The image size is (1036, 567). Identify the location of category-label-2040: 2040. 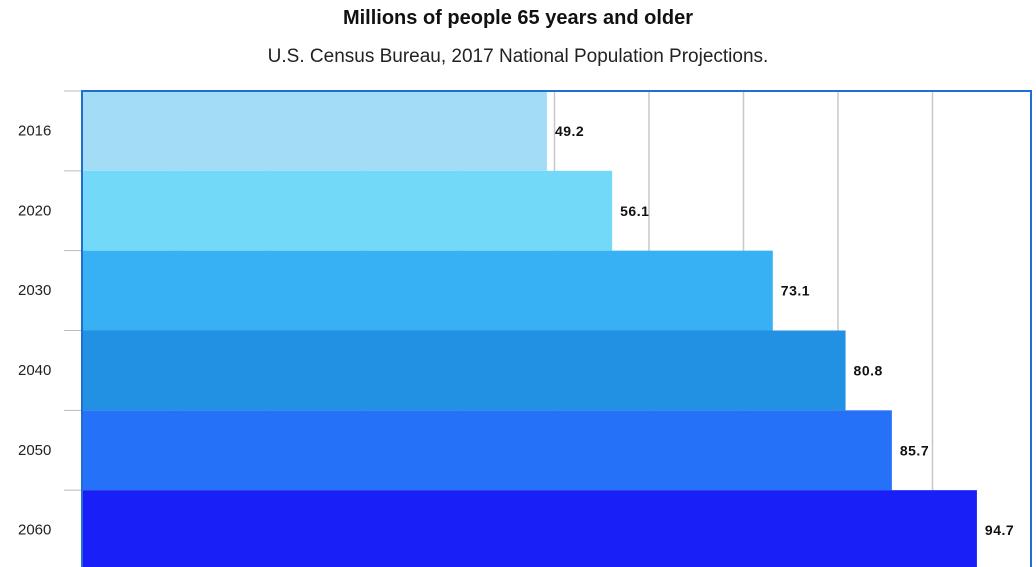
(34, 370).